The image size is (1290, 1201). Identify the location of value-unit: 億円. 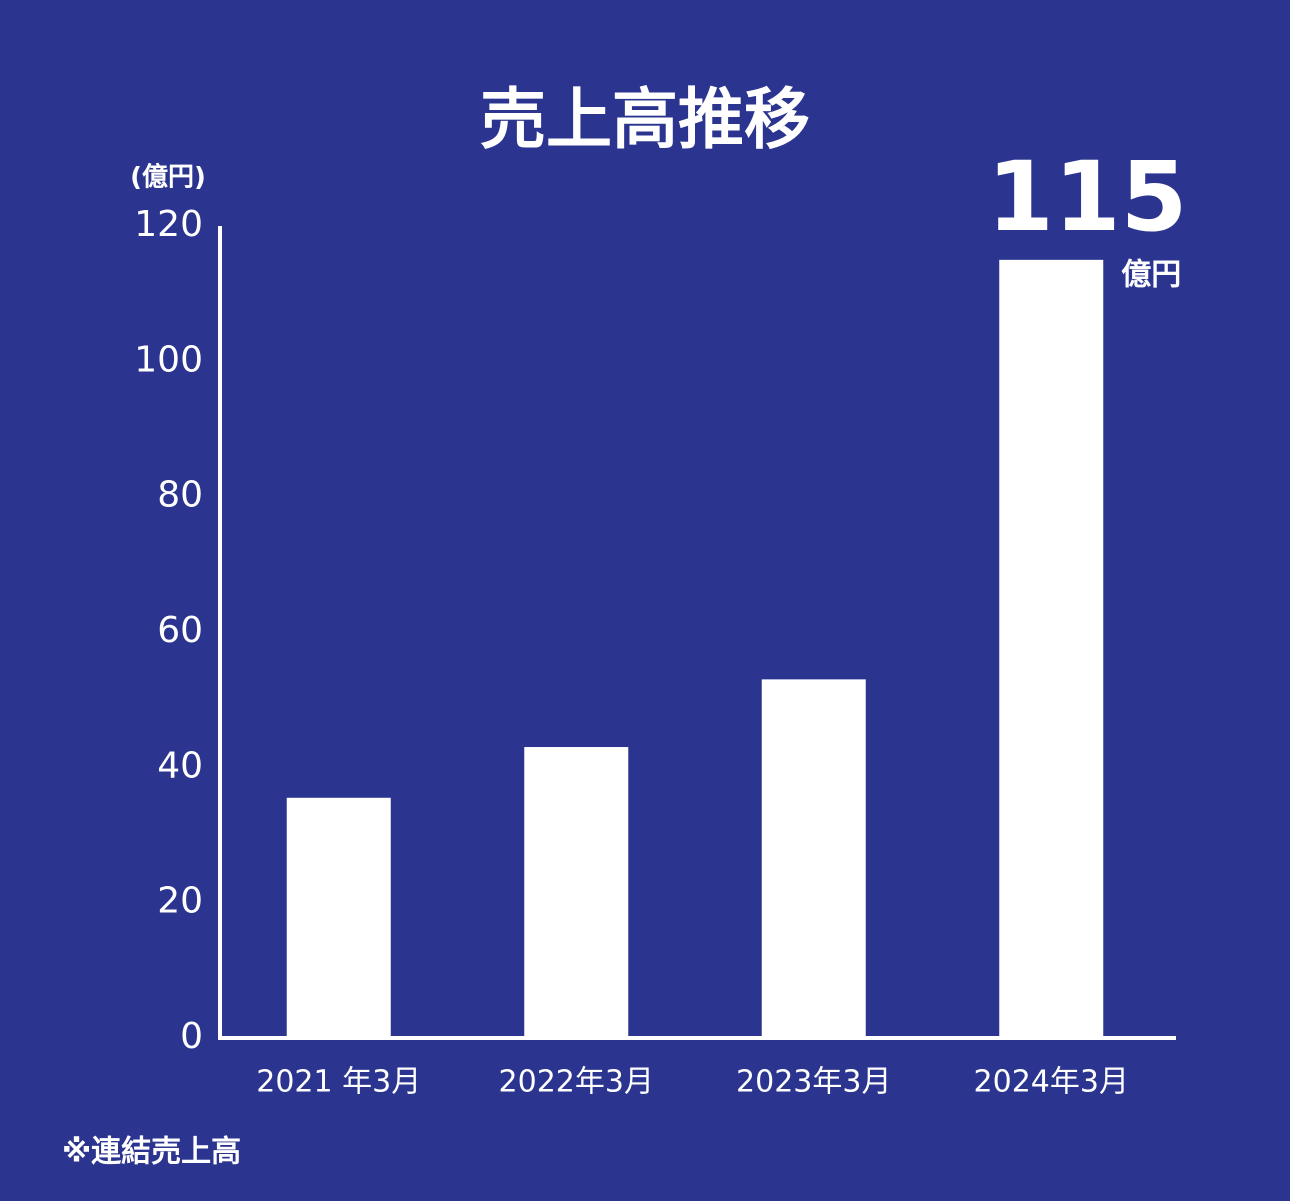
(1151, 274).